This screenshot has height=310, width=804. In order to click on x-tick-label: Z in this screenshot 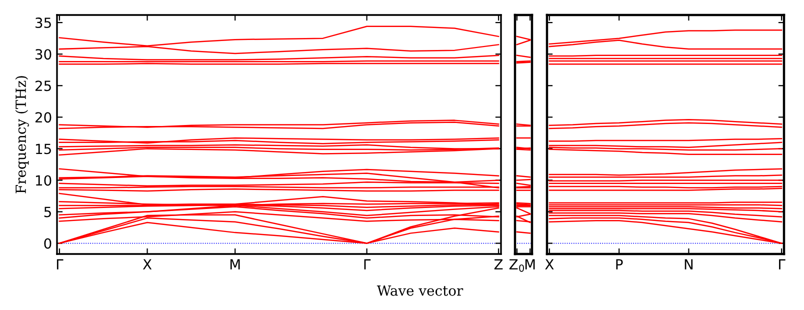, I will do `click(498, 264)`.